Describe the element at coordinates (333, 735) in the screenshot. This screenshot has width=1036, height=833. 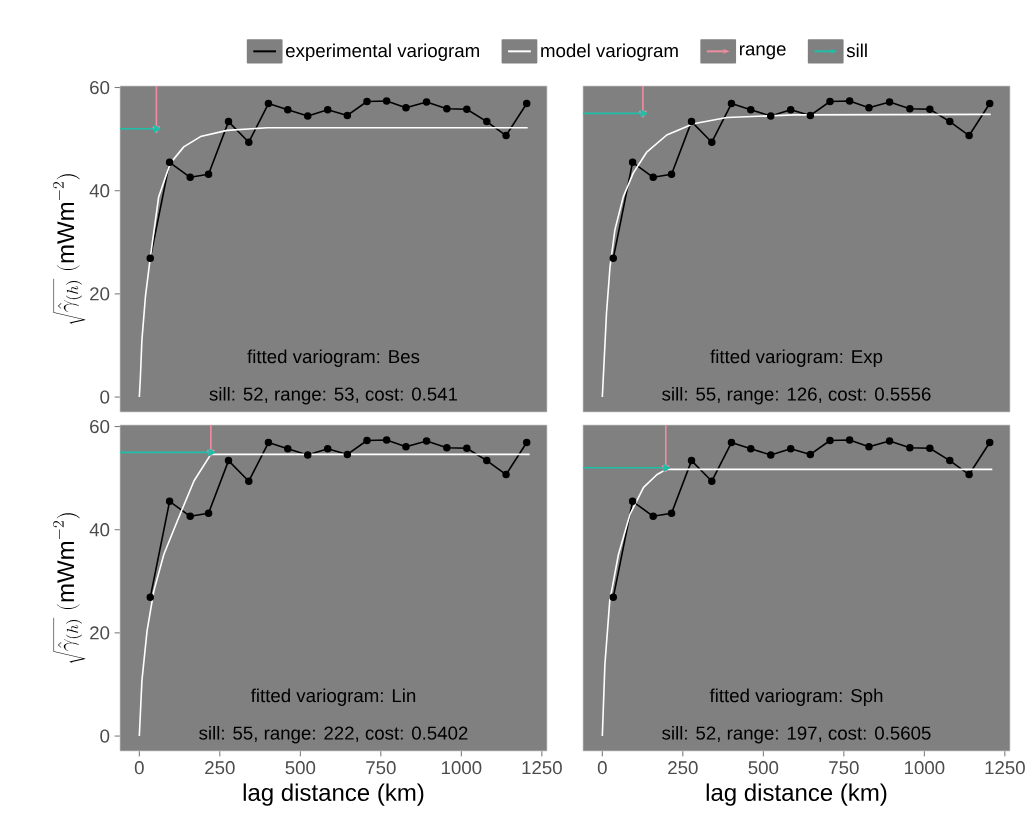
I see `annotation: sill: 55, range: 222, cost: 0.5402` at that location.